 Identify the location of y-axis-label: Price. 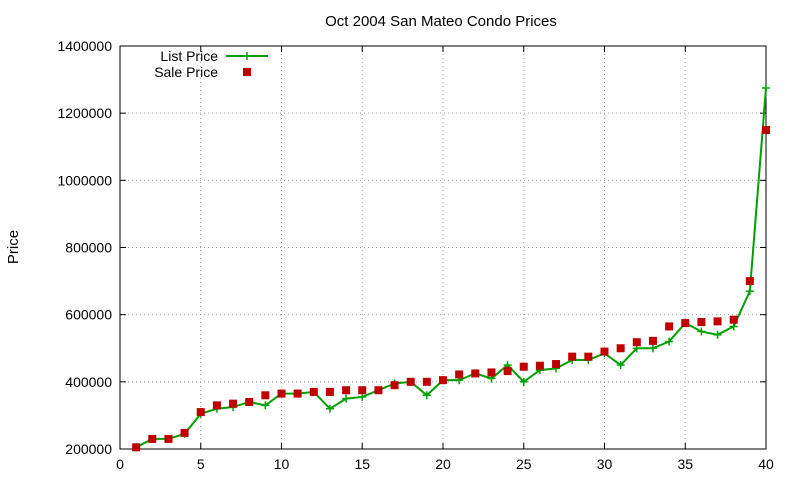
(13, 247).